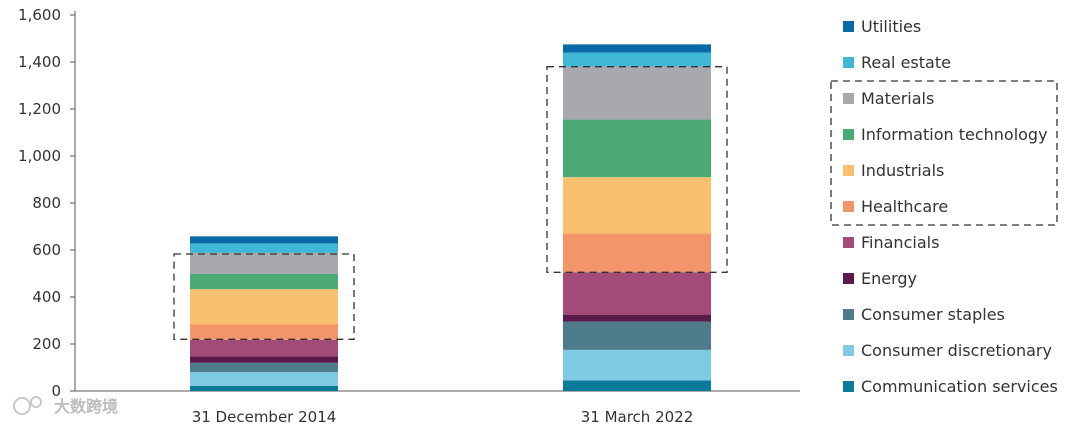 The image size is (1080, 428). What do you see at coordinates (39, 62) in the screenshot?
I see `y-tick-label: 1,400` at bounding box center [39, 62].